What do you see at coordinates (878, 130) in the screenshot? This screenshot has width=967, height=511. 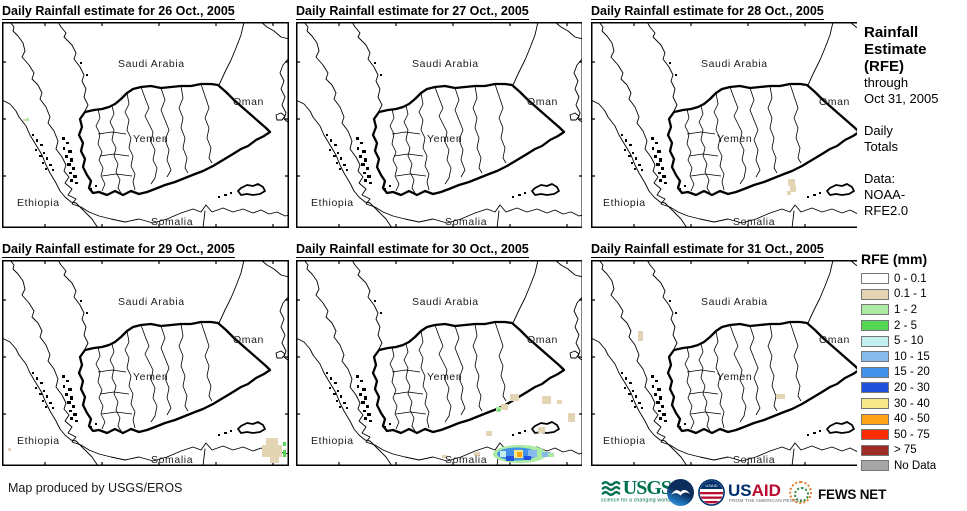 I see `sidebar-period-1: Daily` at bounding box center [878, 130].